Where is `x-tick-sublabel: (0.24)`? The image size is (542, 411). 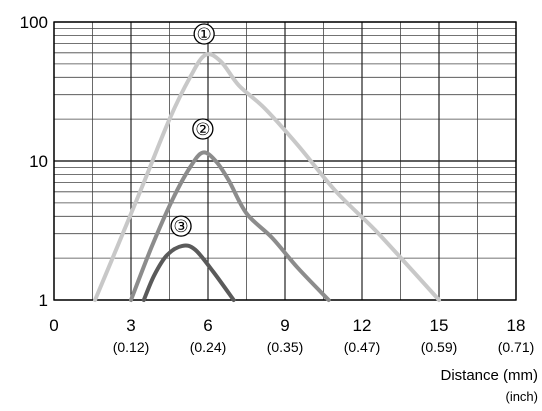 x-tick-sublabel: (0.24) is located at coordinates (208, 347).